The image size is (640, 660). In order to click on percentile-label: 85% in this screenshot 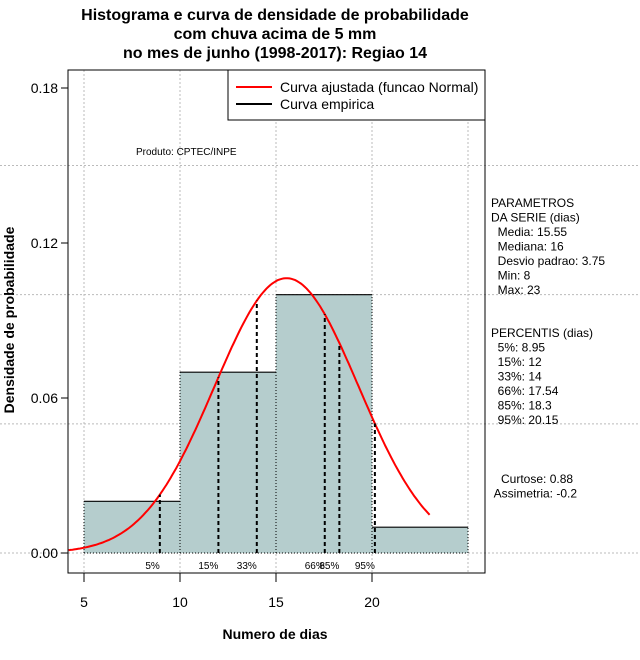, I will do `click(329, 566)`.